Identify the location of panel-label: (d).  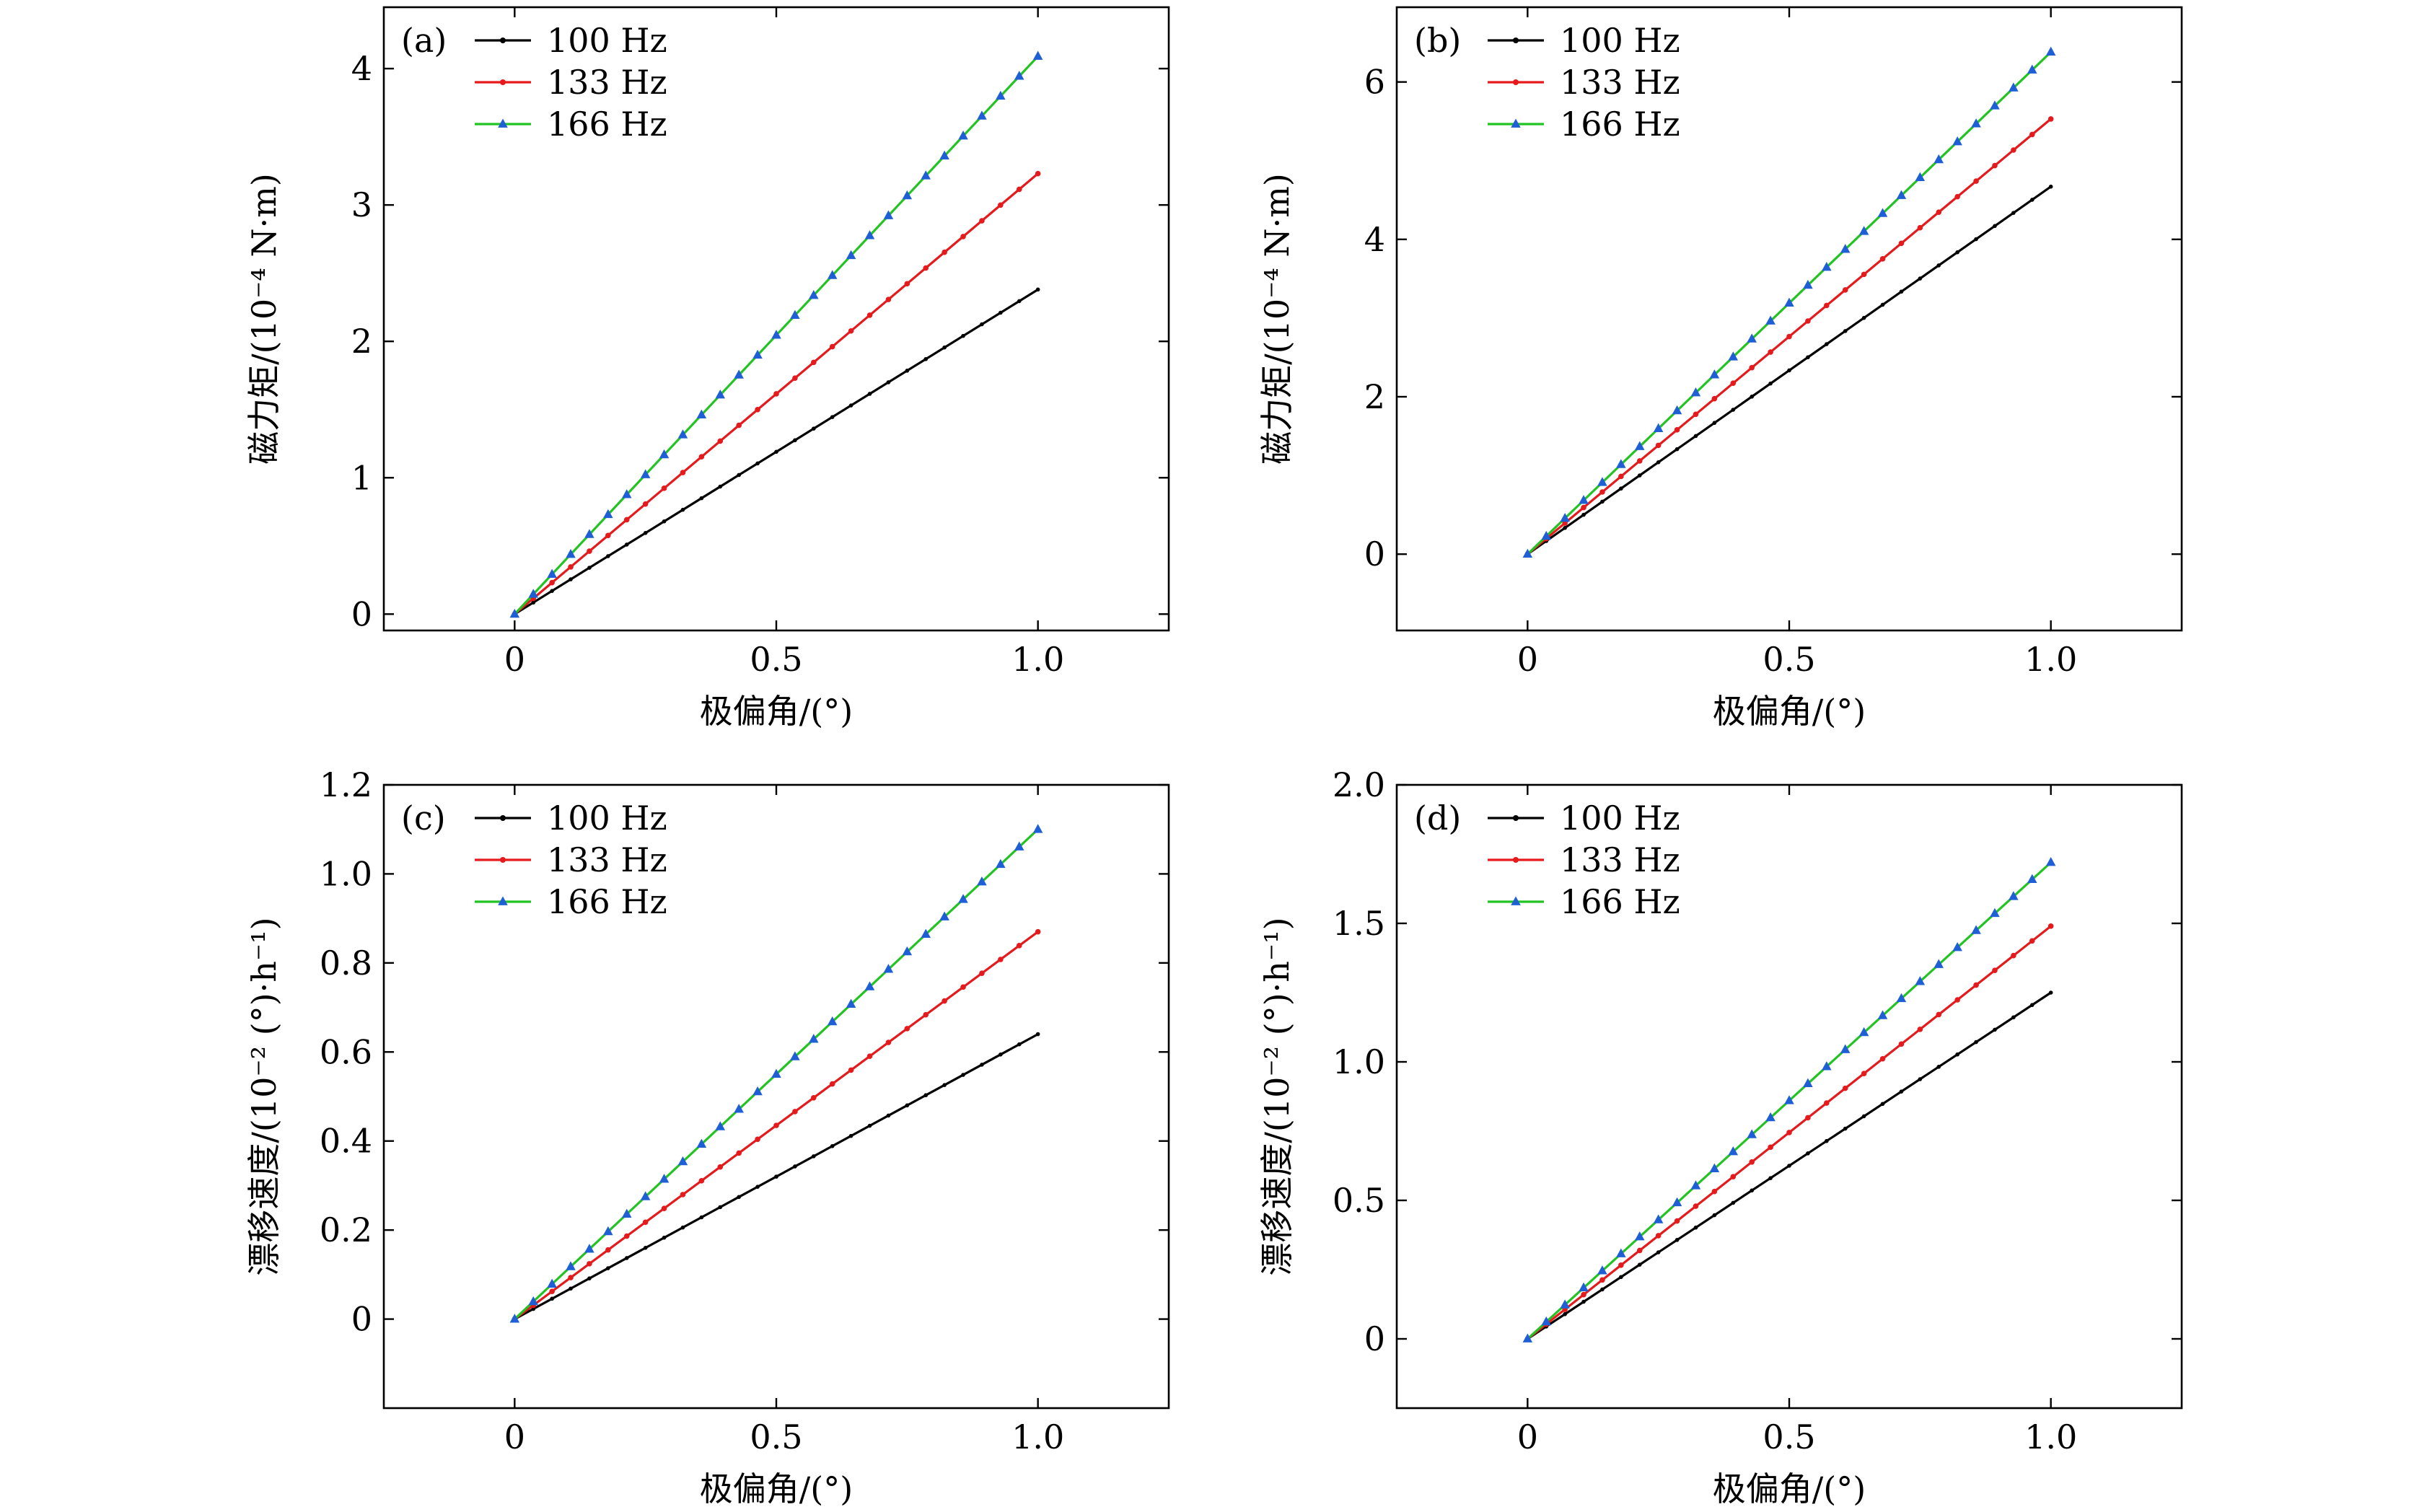
(1437, 818).